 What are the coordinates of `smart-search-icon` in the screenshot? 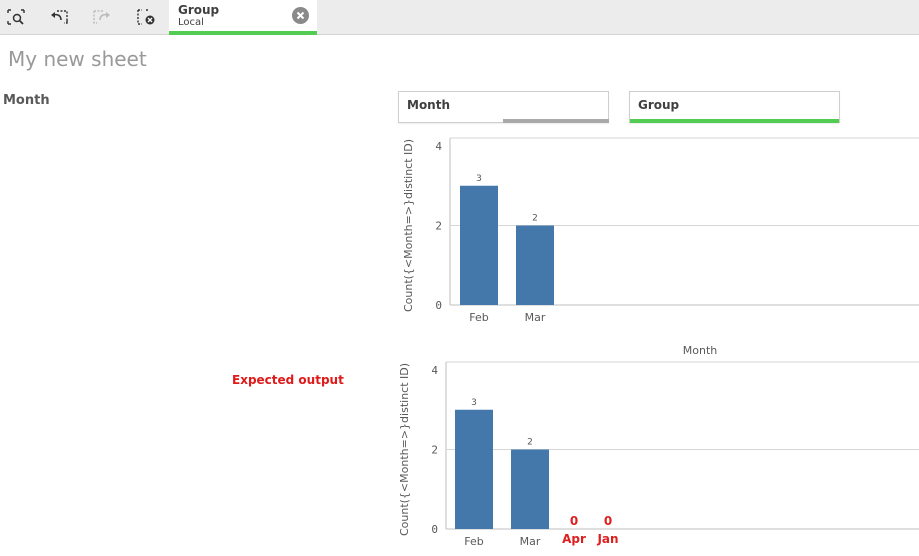 It's located at (16, 17).